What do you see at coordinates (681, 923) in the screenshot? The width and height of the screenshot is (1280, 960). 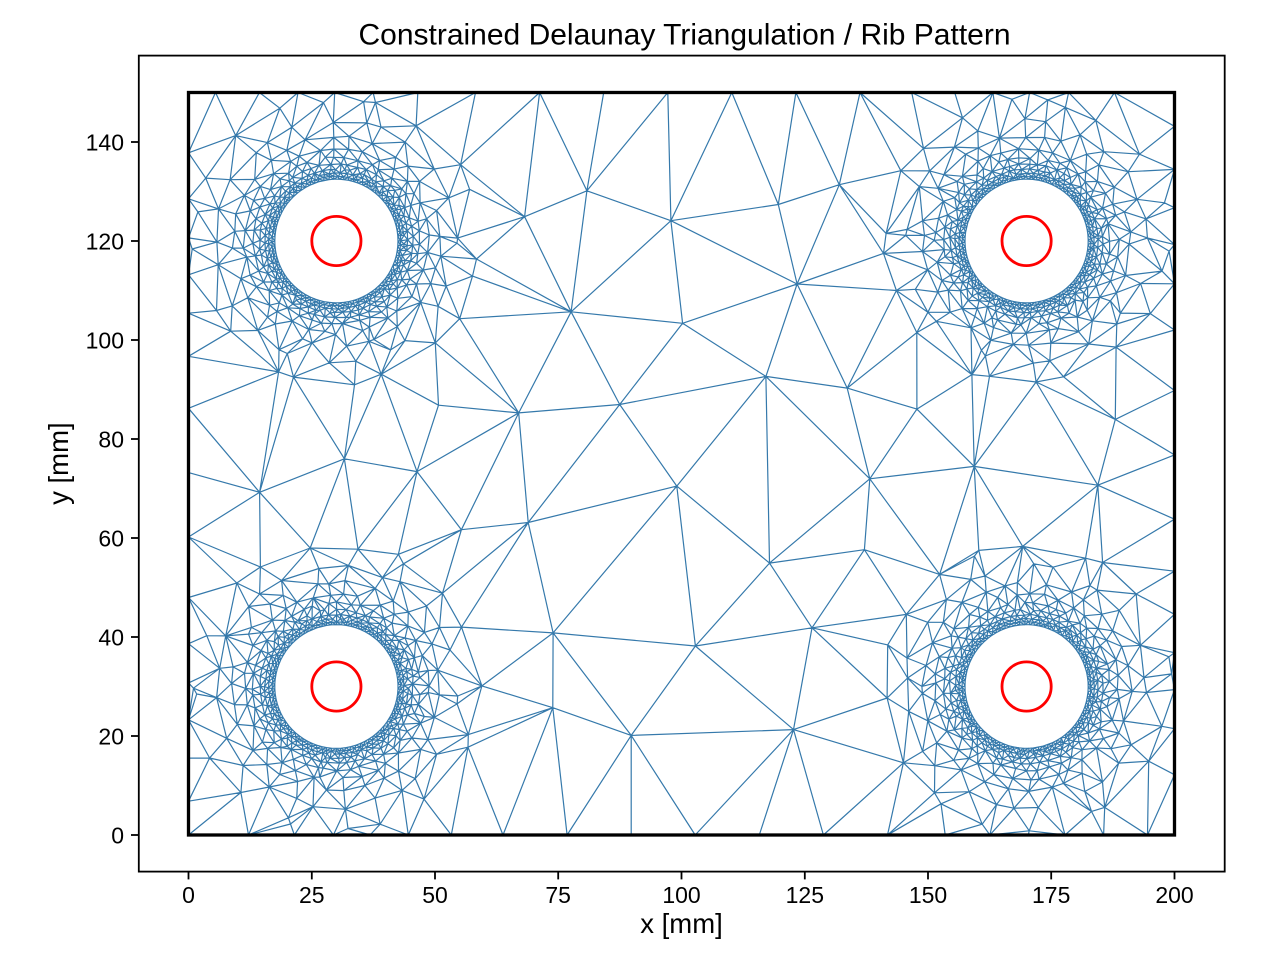 I see `svg-text: x [mm]` at bounding box center [681, 923].